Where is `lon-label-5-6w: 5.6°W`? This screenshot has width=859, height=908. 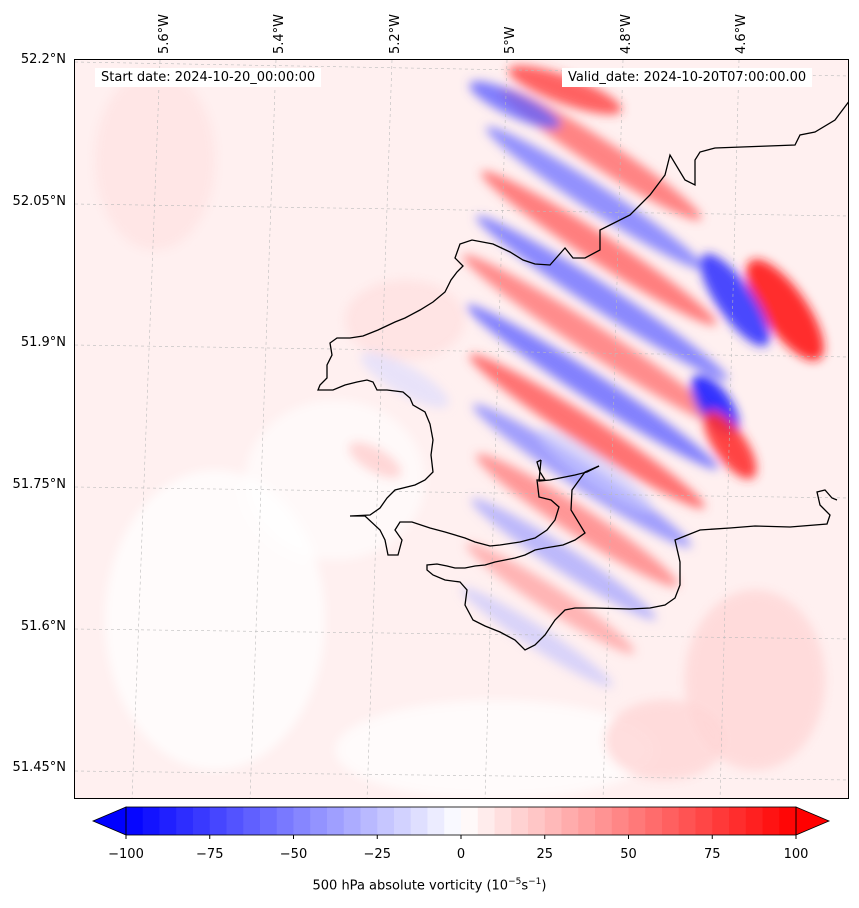 lon-label-5-6w: 5.6°W is located at coordinates (164, 33).